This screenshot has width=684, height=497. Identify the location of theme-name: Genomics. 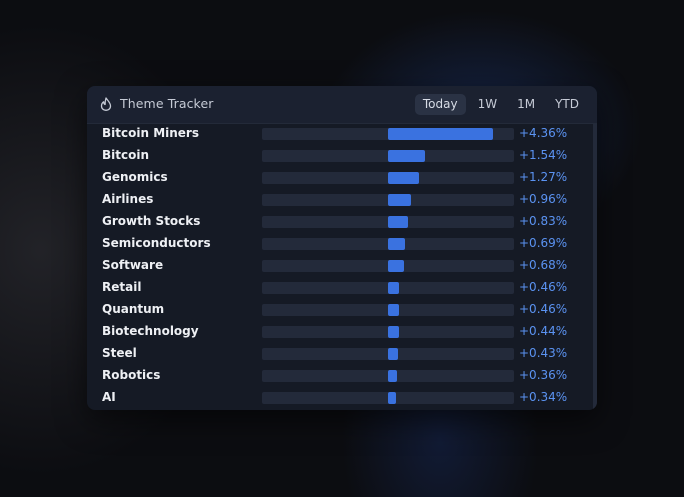
(135, 177).